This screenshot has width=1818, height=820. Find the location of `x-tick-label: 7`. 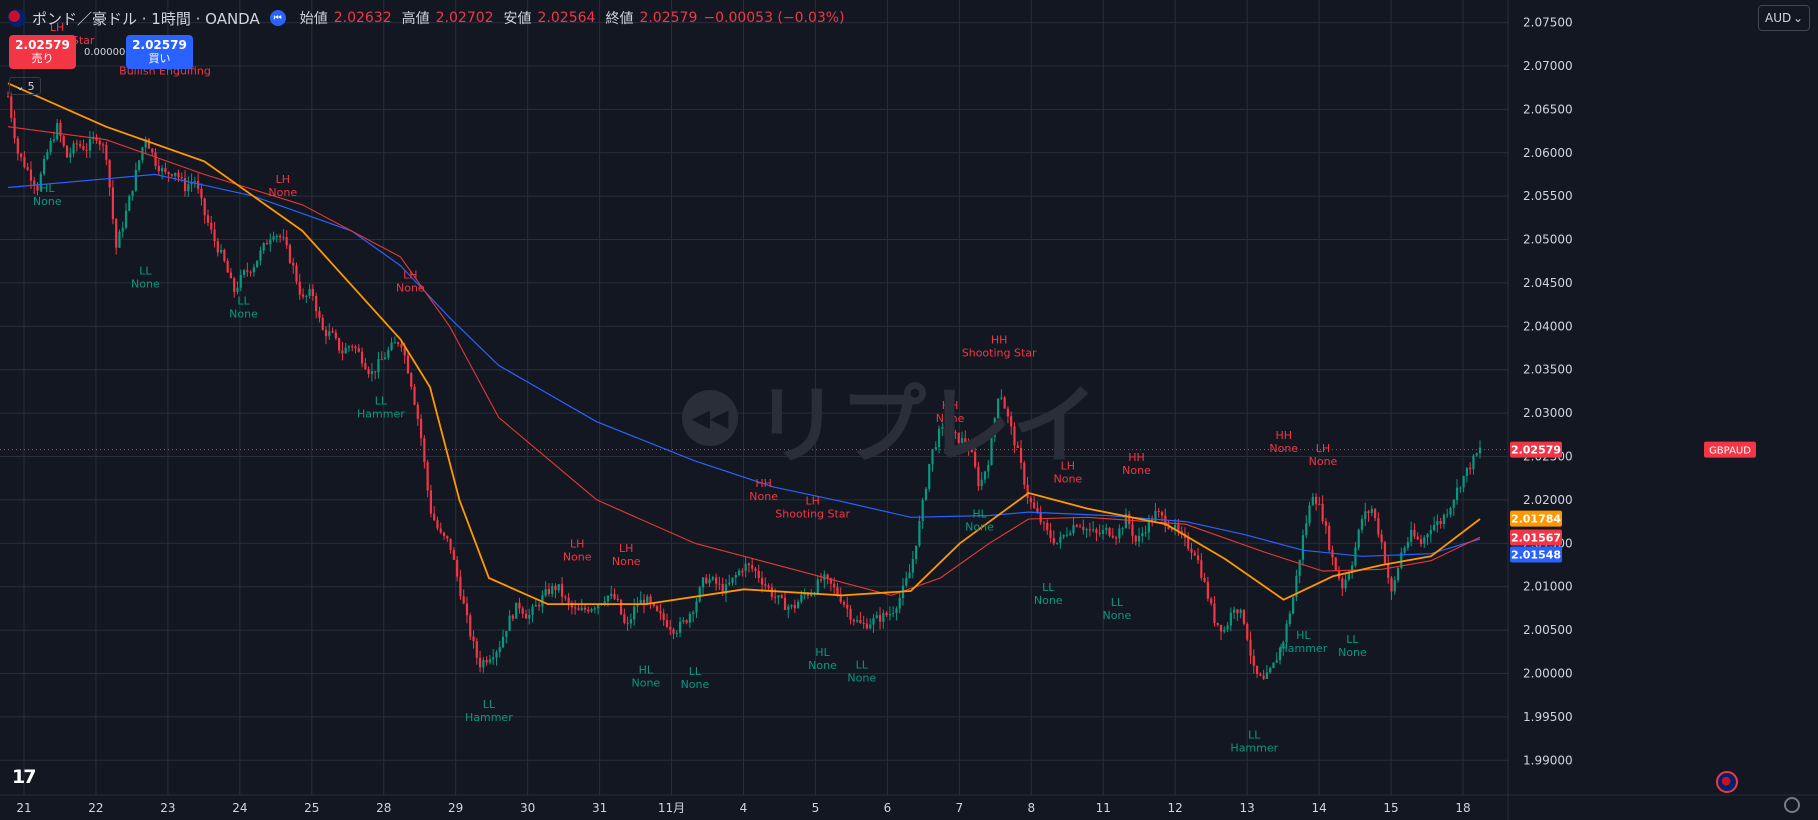

x-tick-label: 7 is located at coordinates (960, 808).